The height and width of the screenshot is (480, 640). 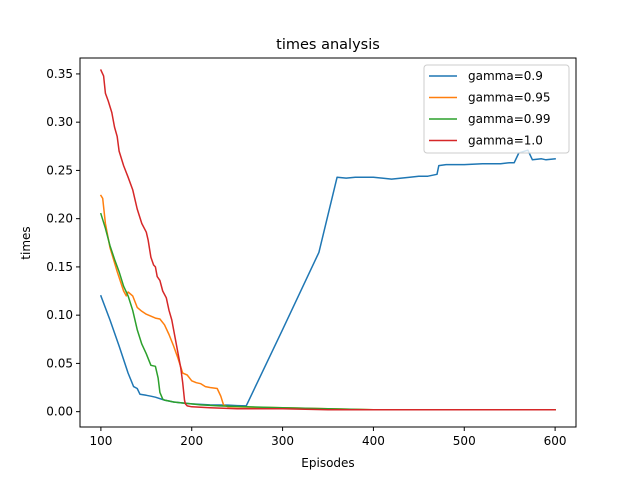 I want to click on y-tick-label: 0.15, so click(x=59, y=267).